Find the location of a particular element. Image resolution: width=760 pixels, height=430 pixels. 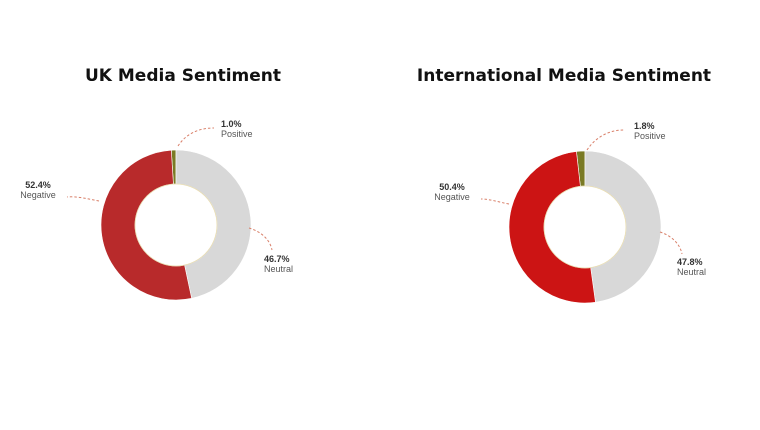

callouts: 1.0%Positive 46.7%Neutral 52.4%Negative is located at coordinates (156, 196).